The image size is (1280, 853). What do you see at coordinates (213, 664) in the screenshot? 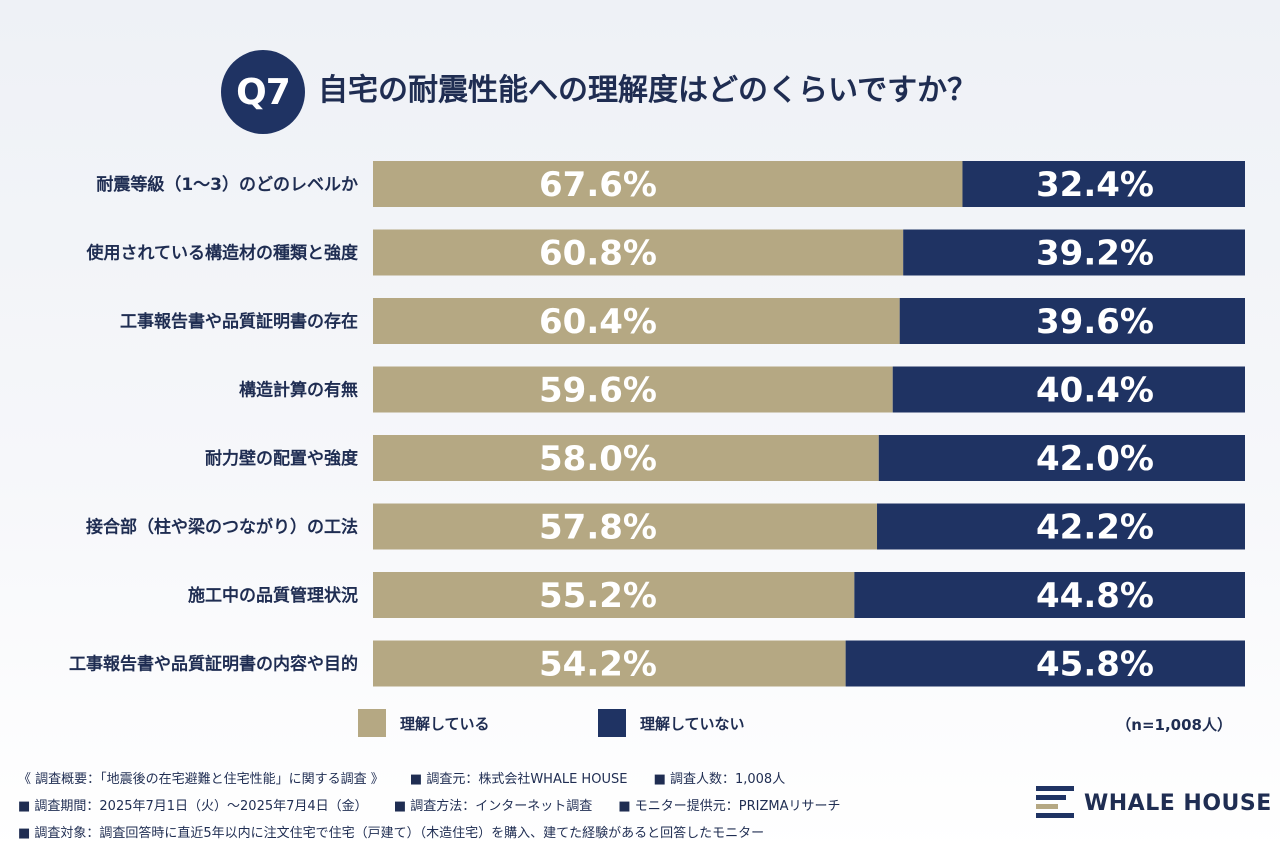
I see `category-label: 工事報告書や品質証明書の内容や目的` at bounding box center [213, 664].